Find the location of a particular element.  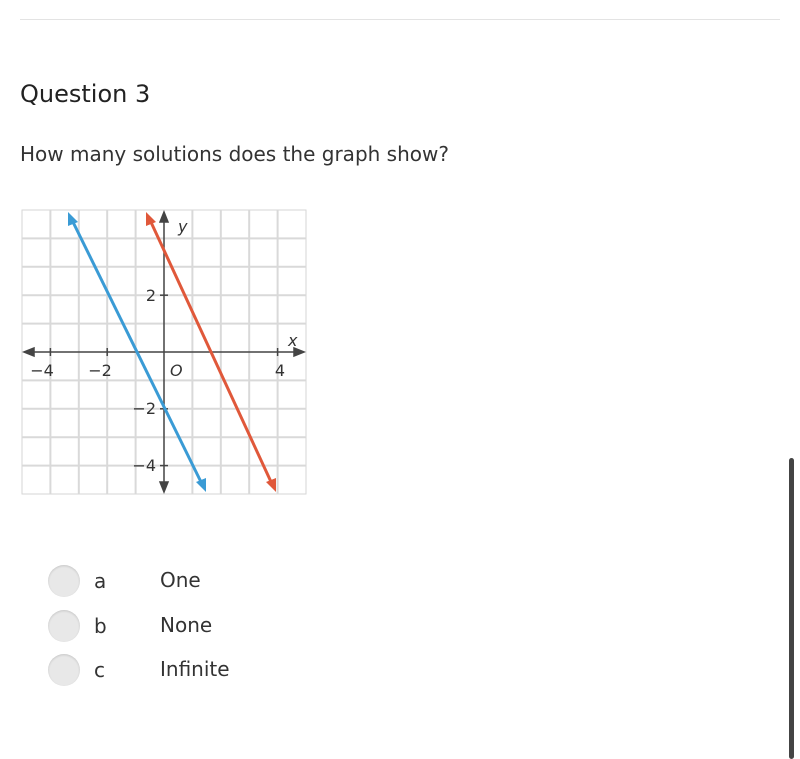

option-letter: b is located at coordinates (100, 626).